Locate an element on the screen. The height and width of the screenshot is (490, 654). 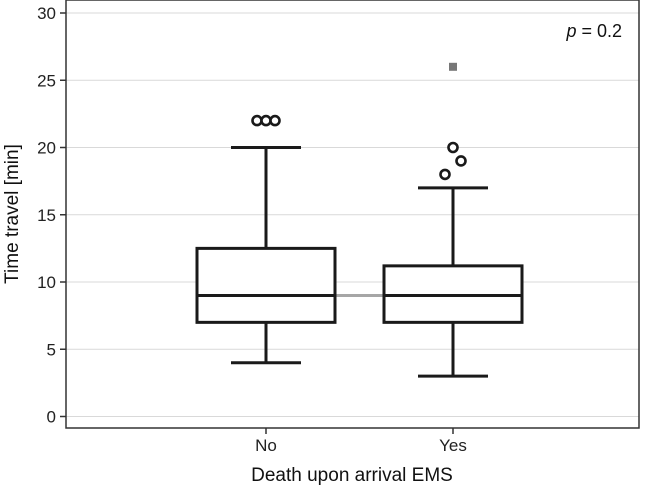
y-tick-label-15: 15 is located at coordinates (46, 215).